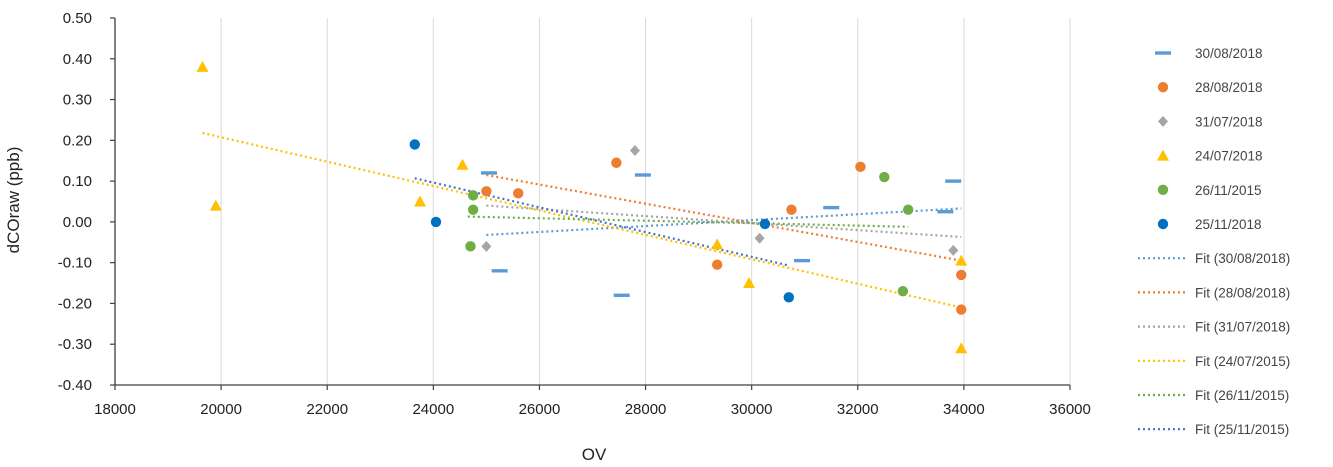  Describe the element at coordinates (1228, 190) in the screenshot. I see `legend-label: 26/11/2015` at that location.